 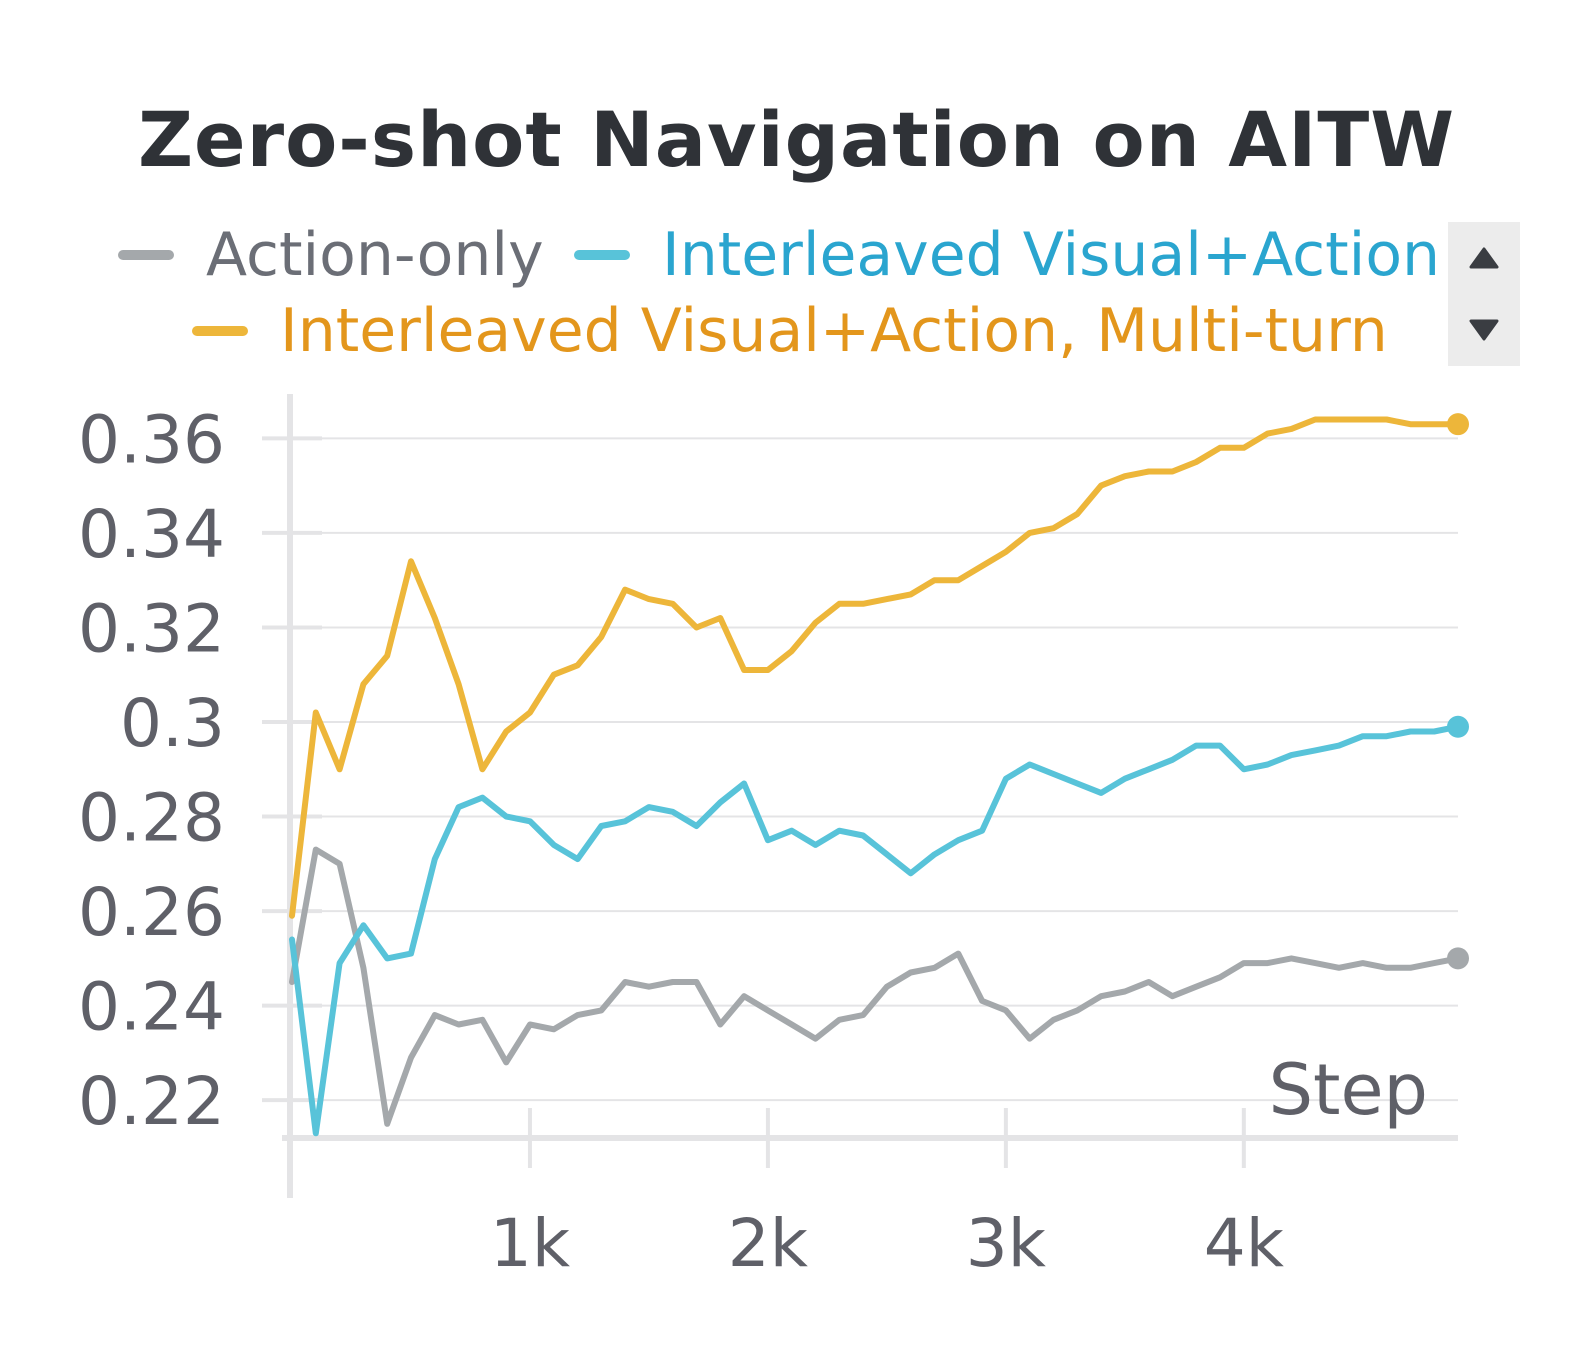 I want to click on triangle-down-icon, so click(x=1484, y=330).